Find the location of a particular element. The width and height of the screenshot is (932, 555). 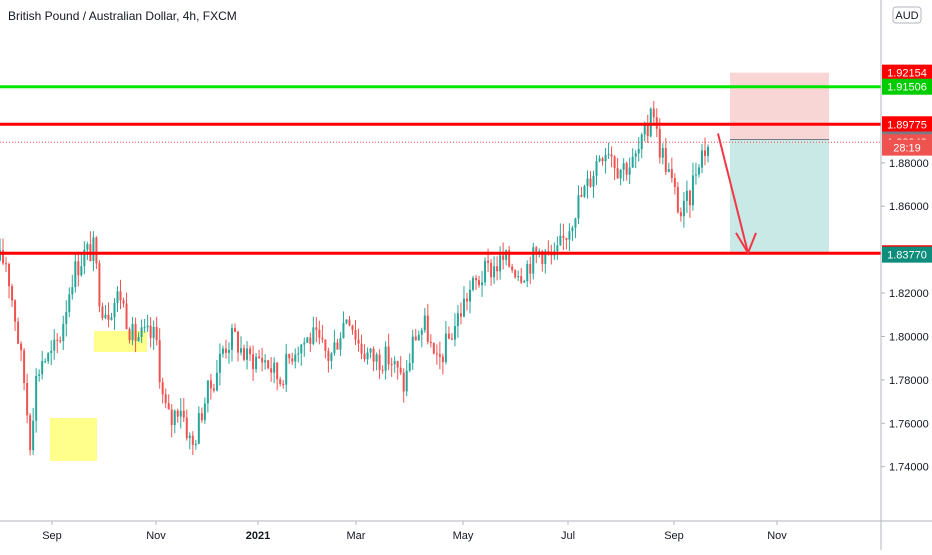

price-badge: 1.92154 is located at coordinates (907, 72).